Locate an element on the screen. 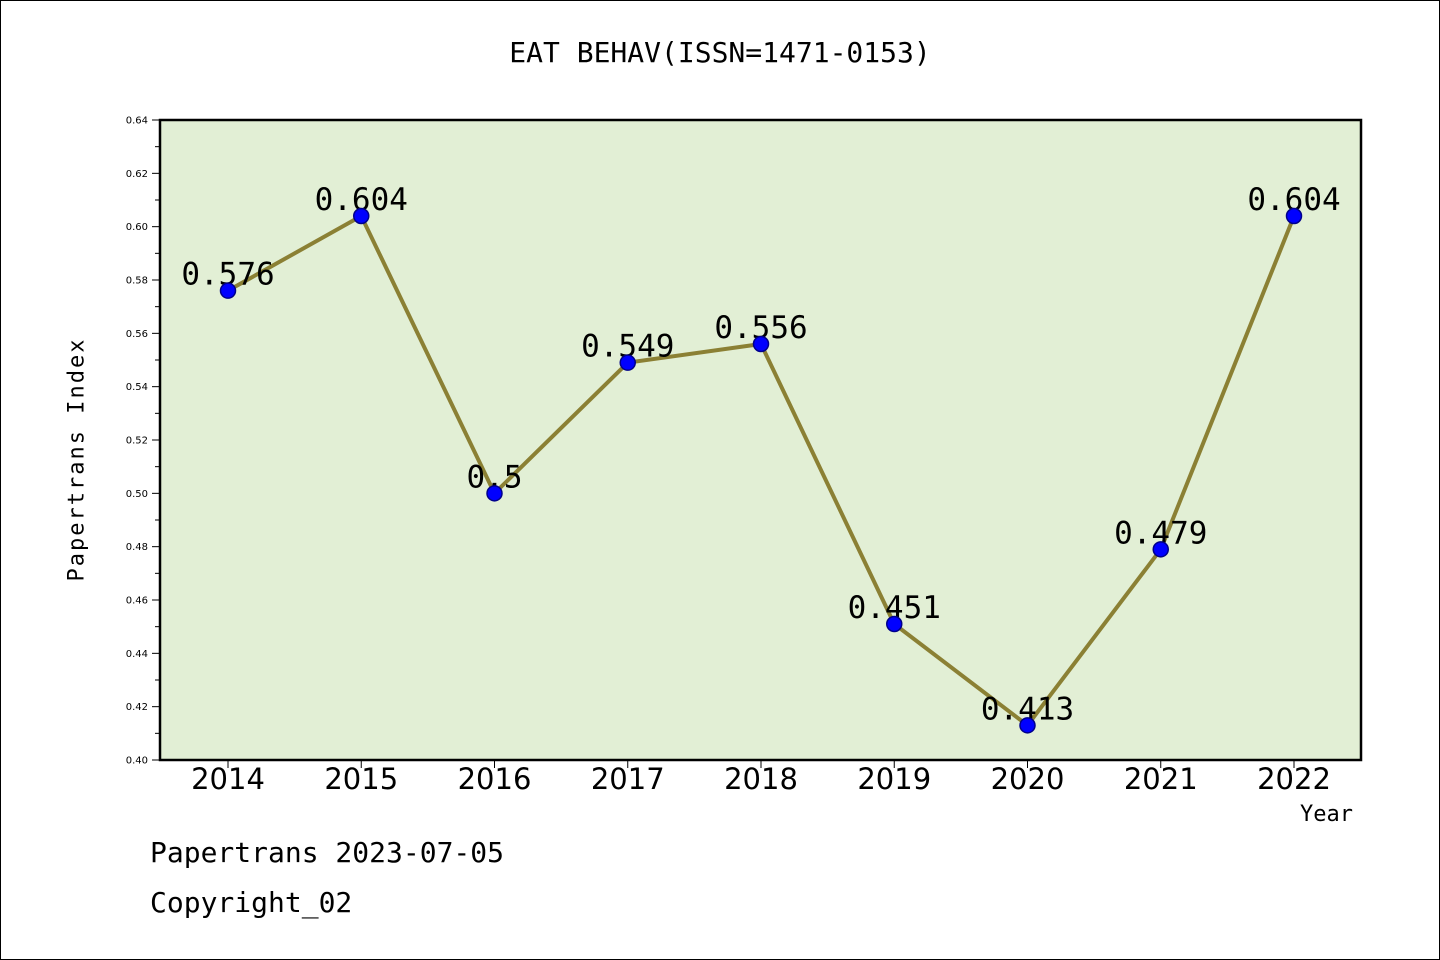  y-tick-label: 0.64 is located at coordinates (137, 121).